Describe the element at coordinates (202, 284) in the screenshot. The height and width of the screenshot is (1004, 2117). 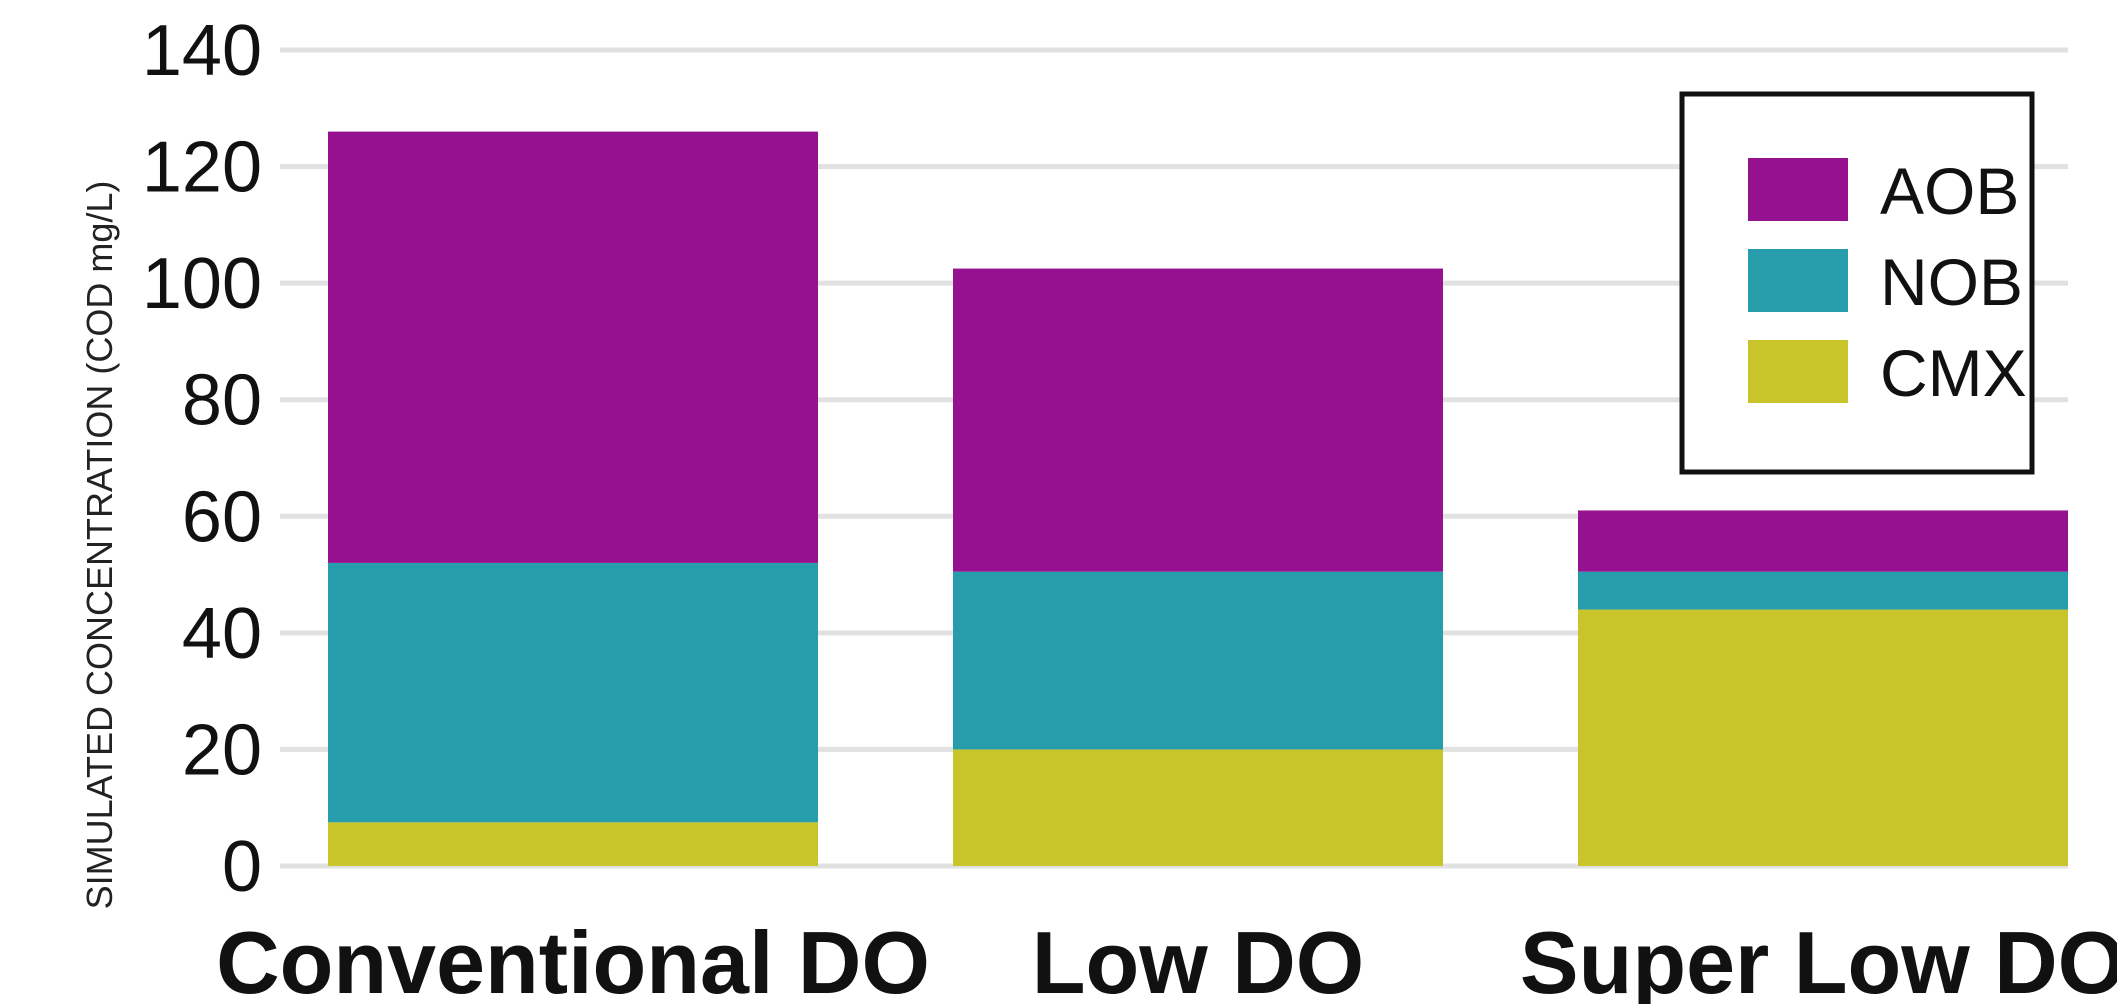
I see `y-tick-label: 100` at that location.